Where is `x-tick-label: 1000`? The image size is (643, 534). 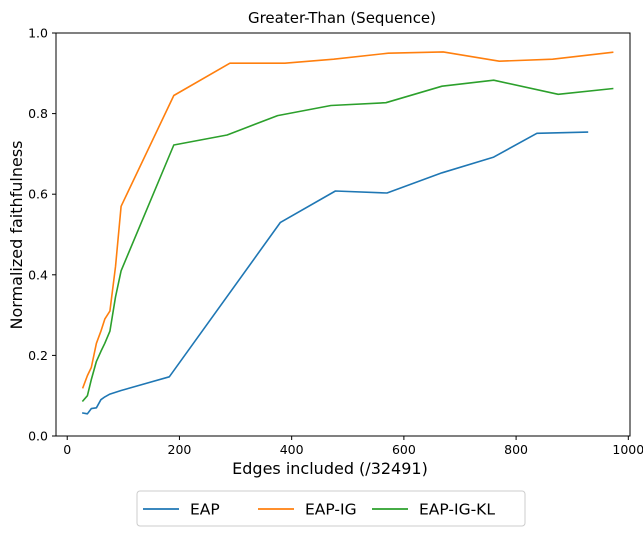 x-tick-label: 1000 is located at coordinates (627, 449).